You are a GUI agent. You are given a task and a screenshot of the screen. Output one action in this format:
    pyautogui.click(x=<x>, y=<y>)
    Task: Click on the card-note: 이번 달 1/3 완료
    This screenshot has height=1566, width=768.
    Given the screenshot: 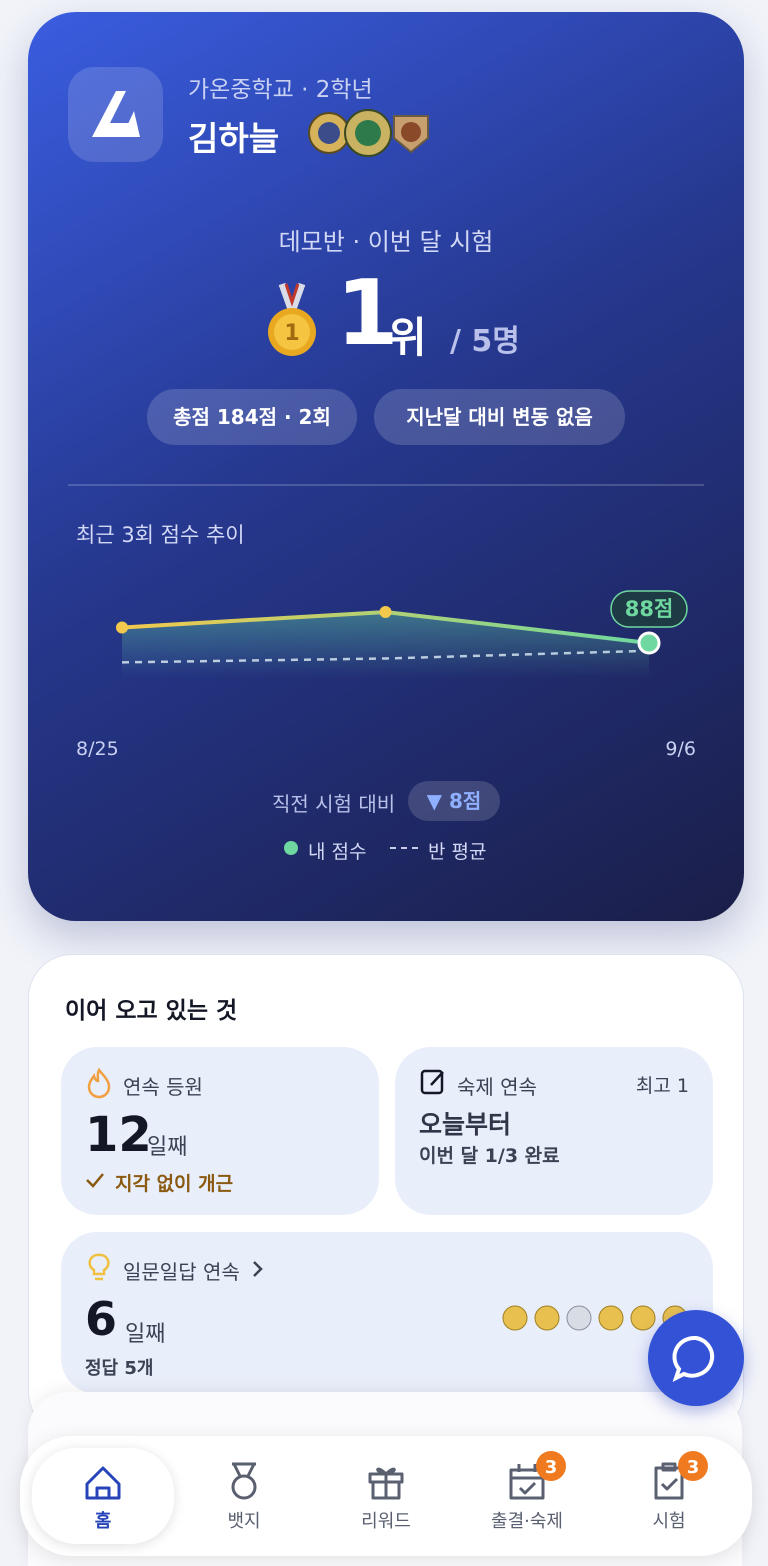 What is the action you would take?
    pyautogui.click(x=489, y=1156)
    